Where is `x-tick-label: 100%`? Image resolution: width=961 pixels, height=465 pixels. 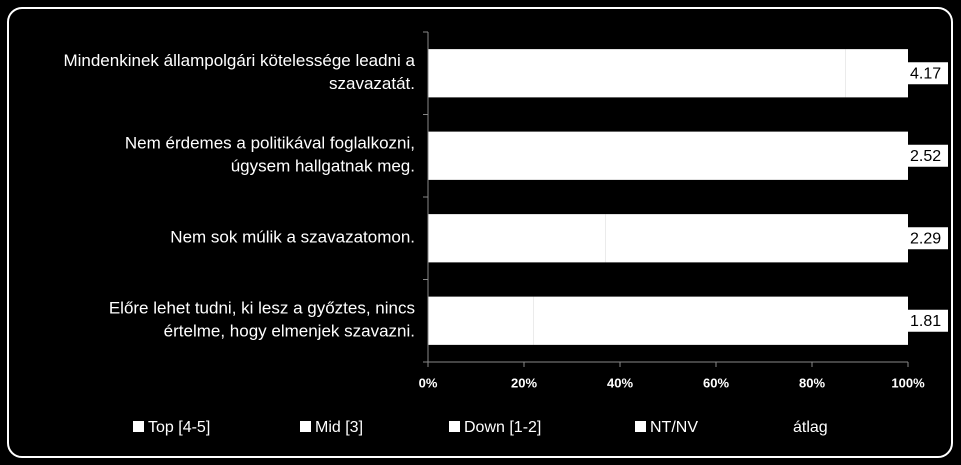
x-tick-label: 100% is located at coordinates (908, 382).